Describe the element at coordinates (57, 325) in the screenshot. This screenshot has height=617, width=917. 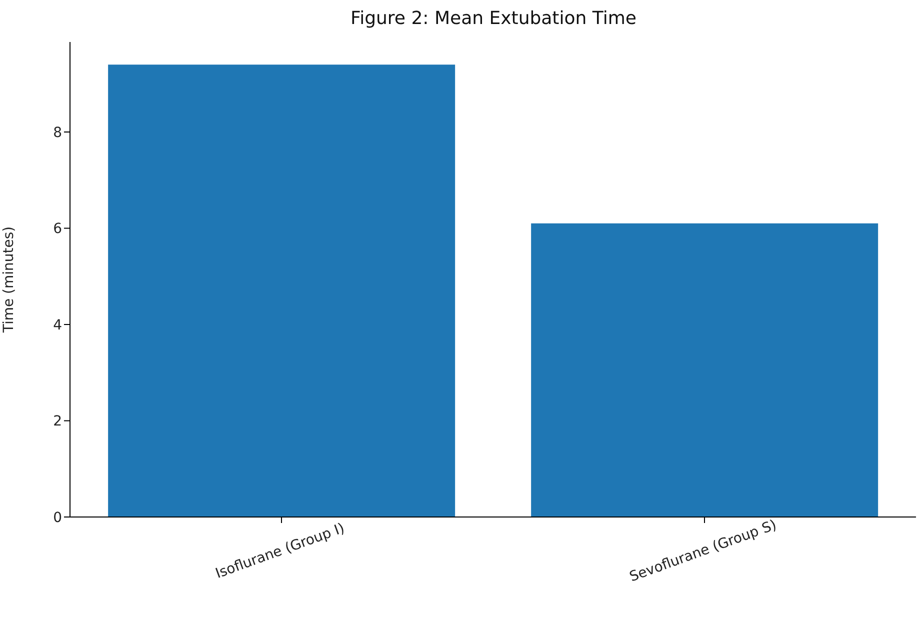
I see `y-tick-label: 4` at that location.